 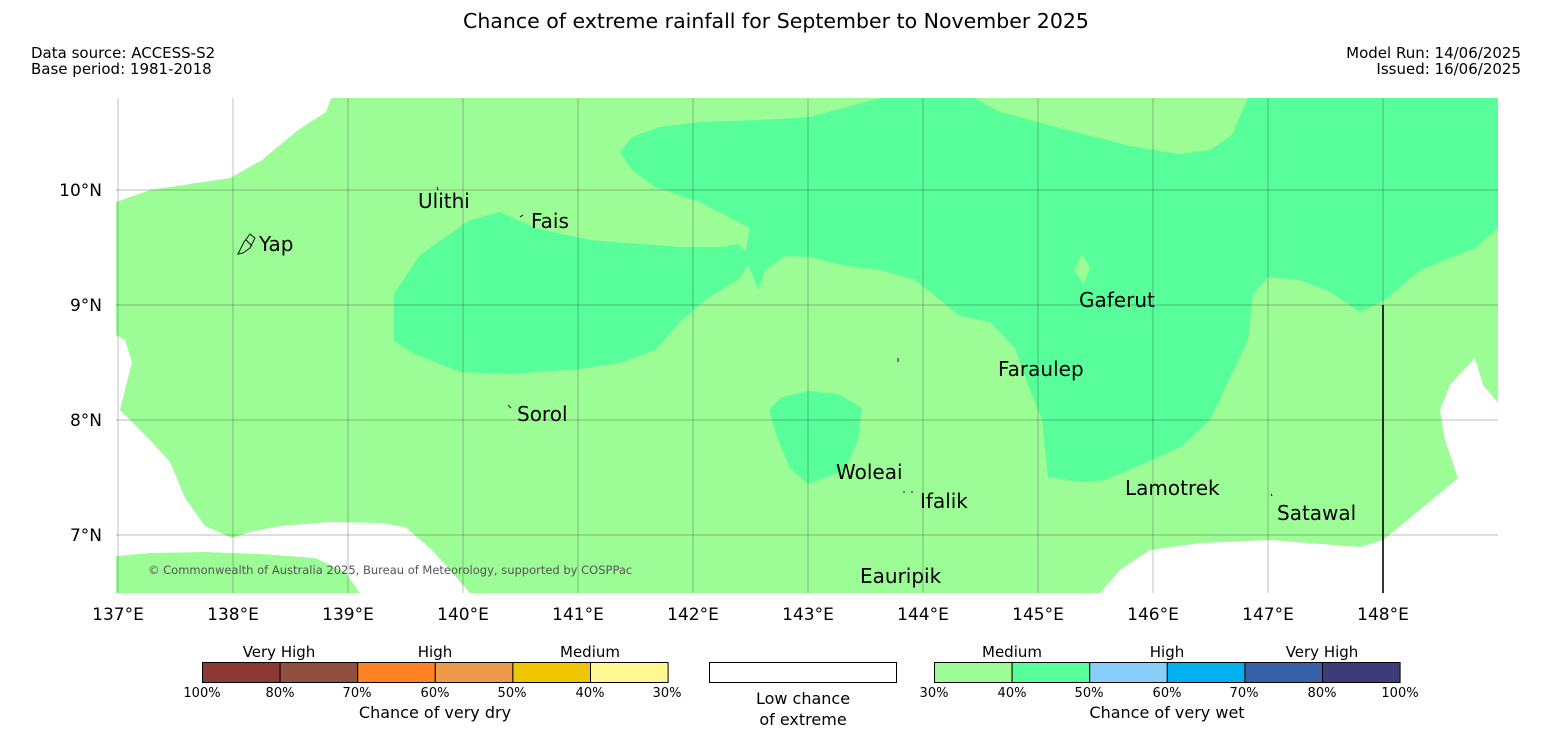 I want to click on lat-label-7: 7°N, so click(x=86, y=536).